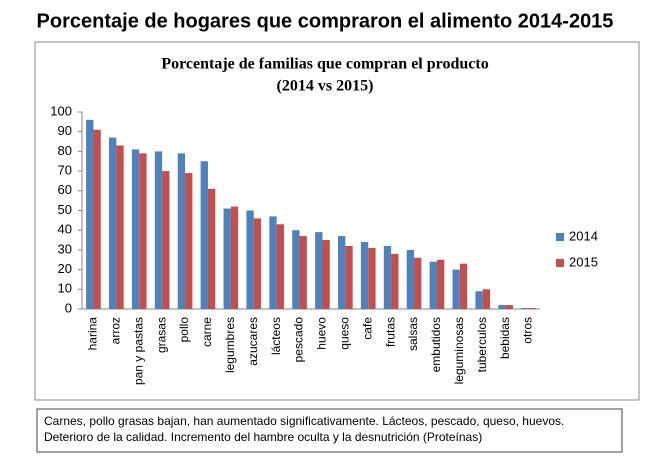 The width and height of the screenshot is (650, 467). What do you see at coordinates (65, 248) in the screenshot?
I see `y-tick-label: 30` at bounding box center [65, 248].